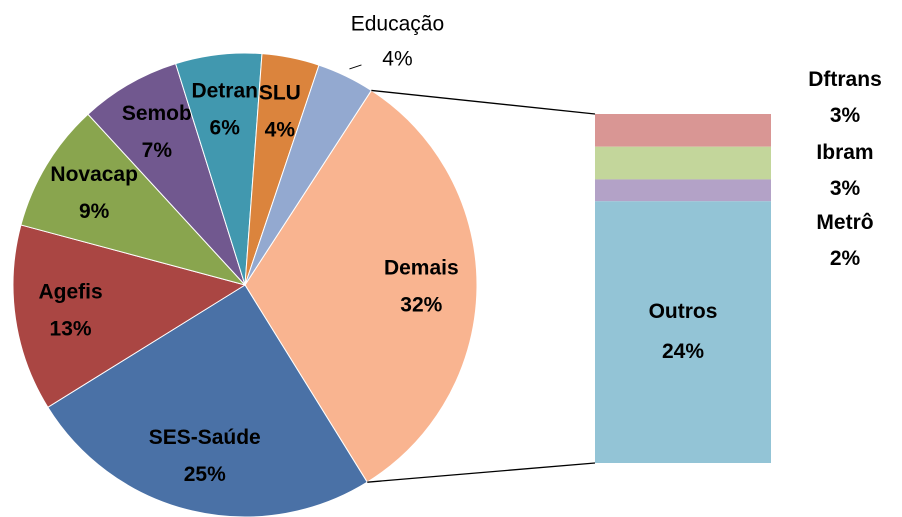 Image resolution: width=902 pixels, height=517 pixels. What do you see at coordinates (845, 97) in the screenshot?
I see `data-label: Dftrans 3%` at bounding box center [845, 97].